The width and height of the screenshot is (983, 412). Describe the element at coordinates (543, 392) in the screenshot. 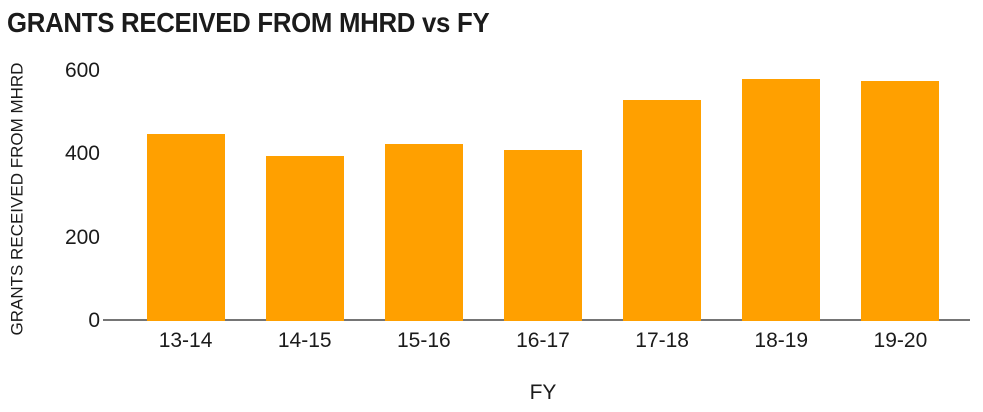

I see `x-axis-title: FY` at that location.